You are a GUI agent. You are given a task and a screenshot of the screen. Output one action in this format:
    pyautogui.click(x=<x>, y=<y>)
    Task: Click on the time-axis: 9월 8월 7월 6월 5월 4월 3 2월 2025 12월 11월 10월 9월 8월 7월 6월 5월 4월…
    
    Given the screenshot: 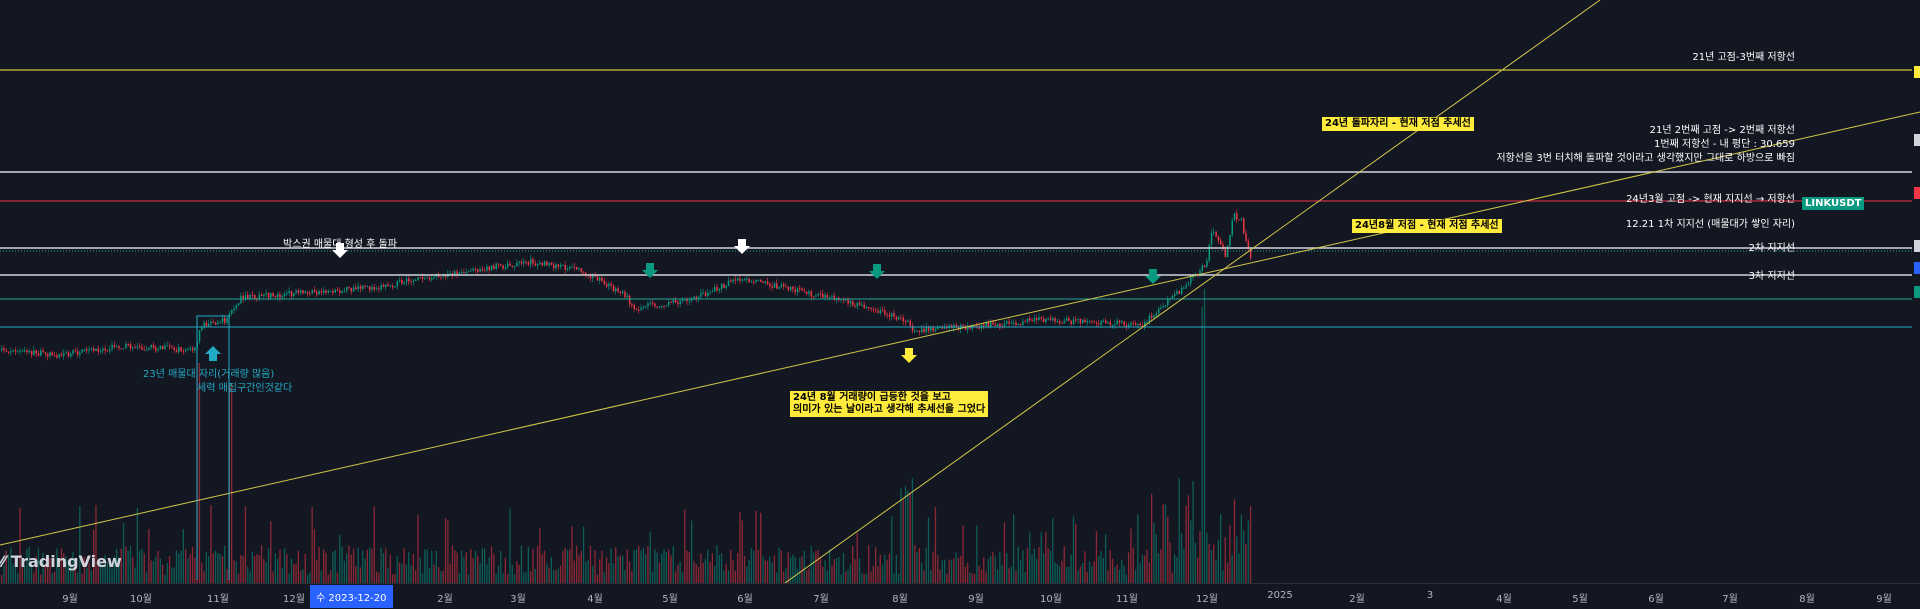 What is the action you would take?
    pyautogui.click(x=960, y=596)
    